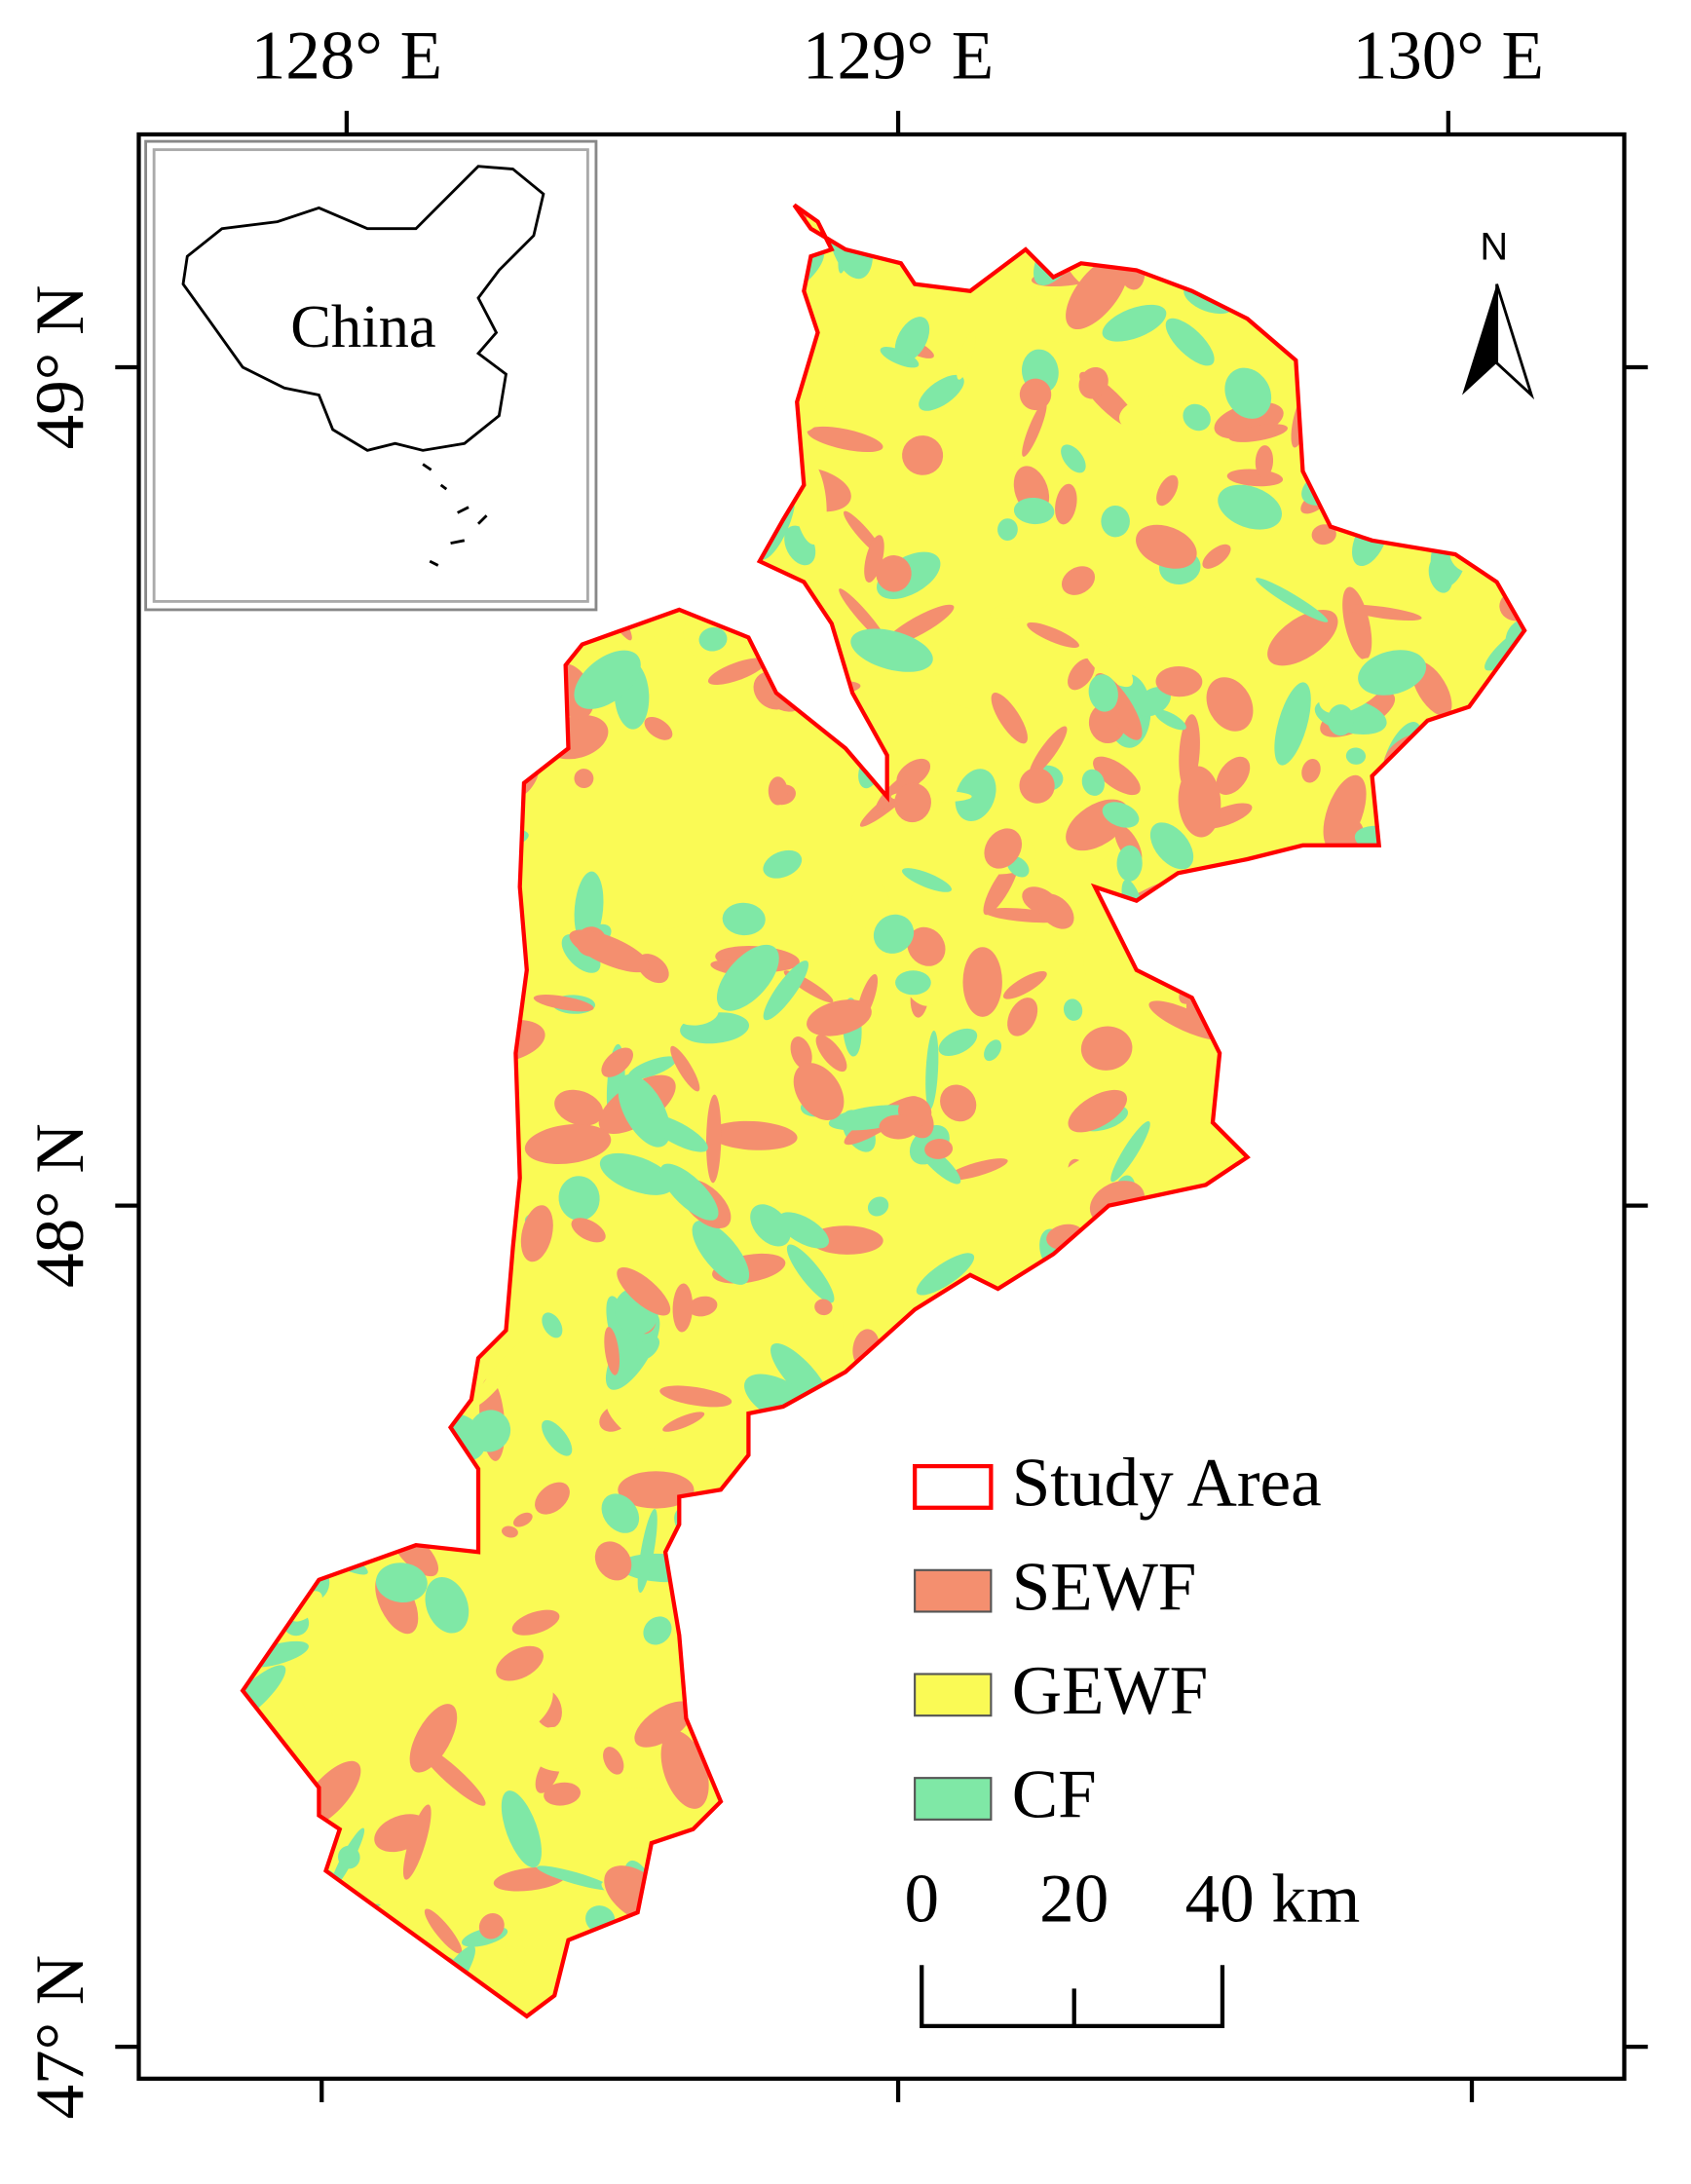 The width and height of the screenshot is (1691, 2184). I want to click on legend-label: GEWF, so click(1110, 1691).